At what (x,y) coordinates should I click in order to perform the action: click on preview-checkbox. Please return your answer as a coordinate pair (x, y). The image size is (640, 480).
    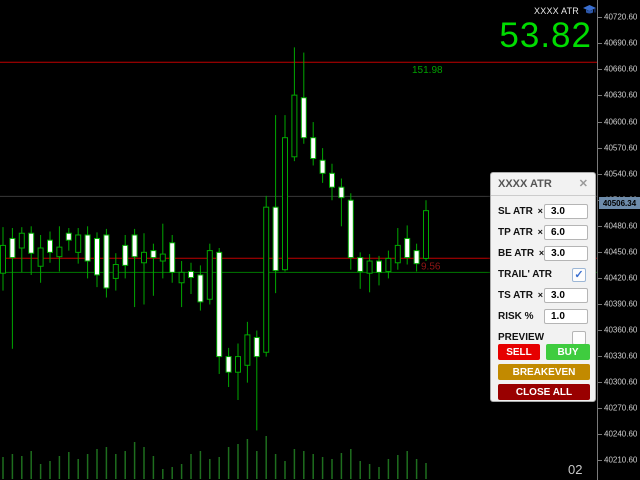
    Looking at the image, I should click on (579, 337).